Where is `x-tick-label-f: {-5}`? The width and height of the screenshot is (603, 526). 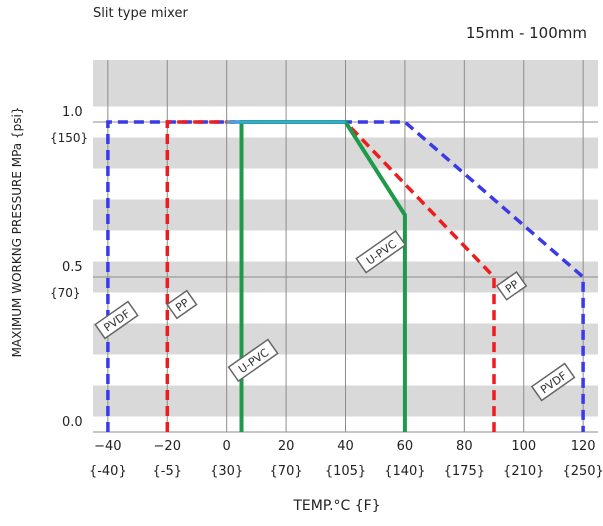
x-tick-label-f: {-5} is located at coordinates (168, 471).